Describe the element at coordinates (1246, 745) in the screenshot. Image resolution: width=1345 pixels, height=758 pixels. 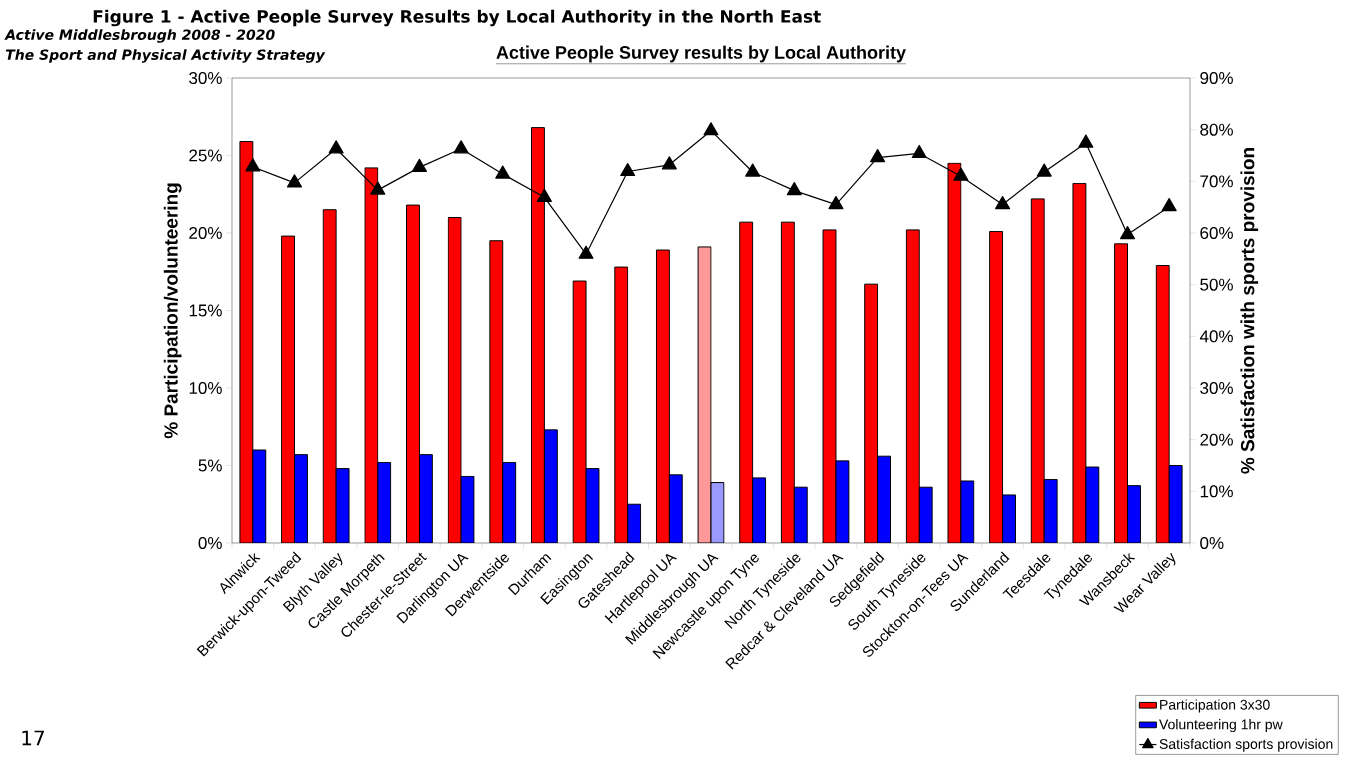
I see `legend-label: Satisfaction sports provision` at that location.